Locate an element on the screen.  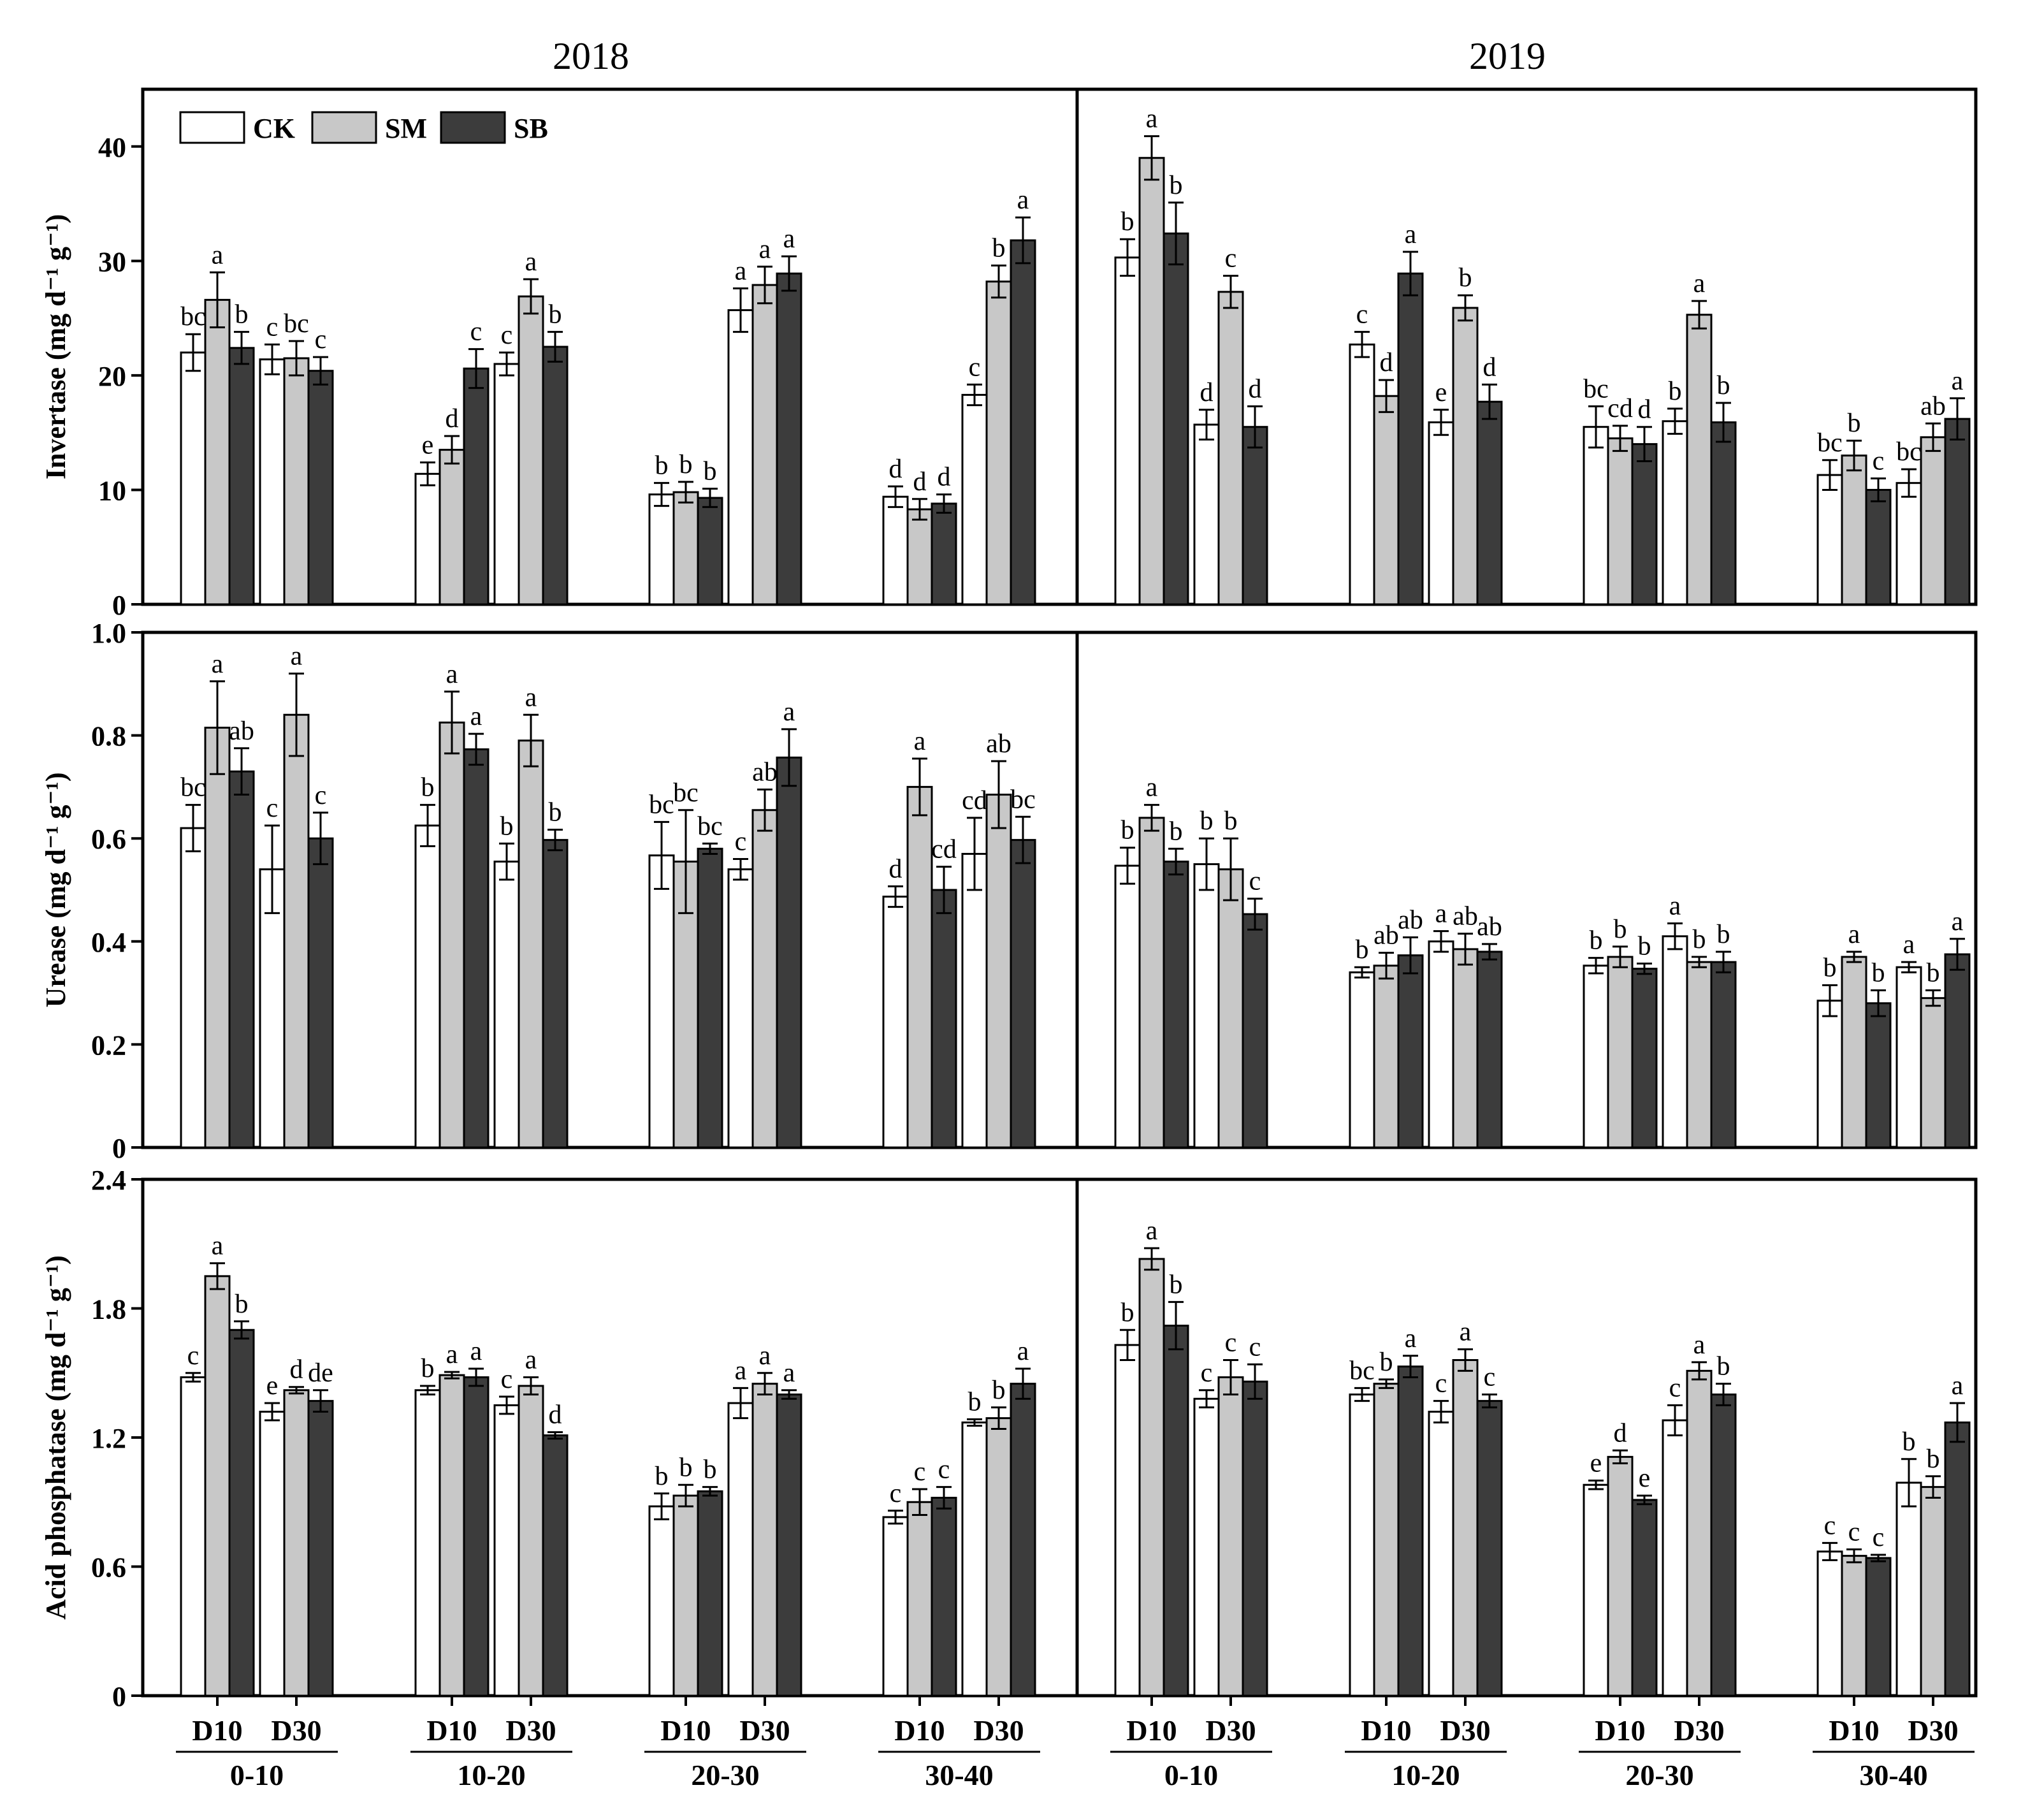
significance-letter-acid-phosphatase-2018-20-30-D10-SM: b is located at coordinates (686, 1467).